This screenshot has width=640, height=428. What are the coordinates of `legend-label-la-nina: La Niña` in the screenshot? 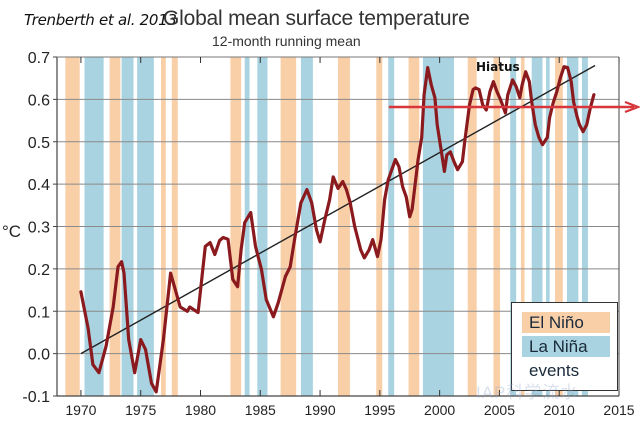 It's located at (558, 346).